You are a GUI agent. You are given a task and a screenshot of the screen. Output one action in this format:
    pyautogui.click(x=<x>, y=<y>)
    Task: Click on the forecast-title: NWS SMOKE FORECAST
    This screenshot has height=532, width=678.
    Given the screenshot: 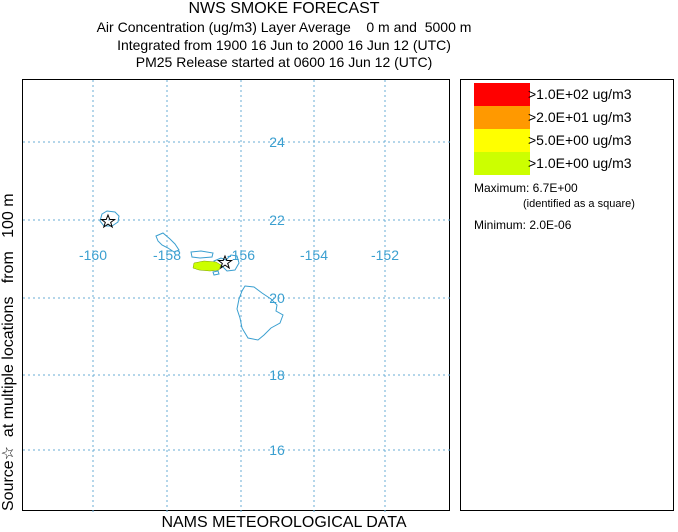 What is the action you would take?
    pyautogui.click(x=284, y=8)
    